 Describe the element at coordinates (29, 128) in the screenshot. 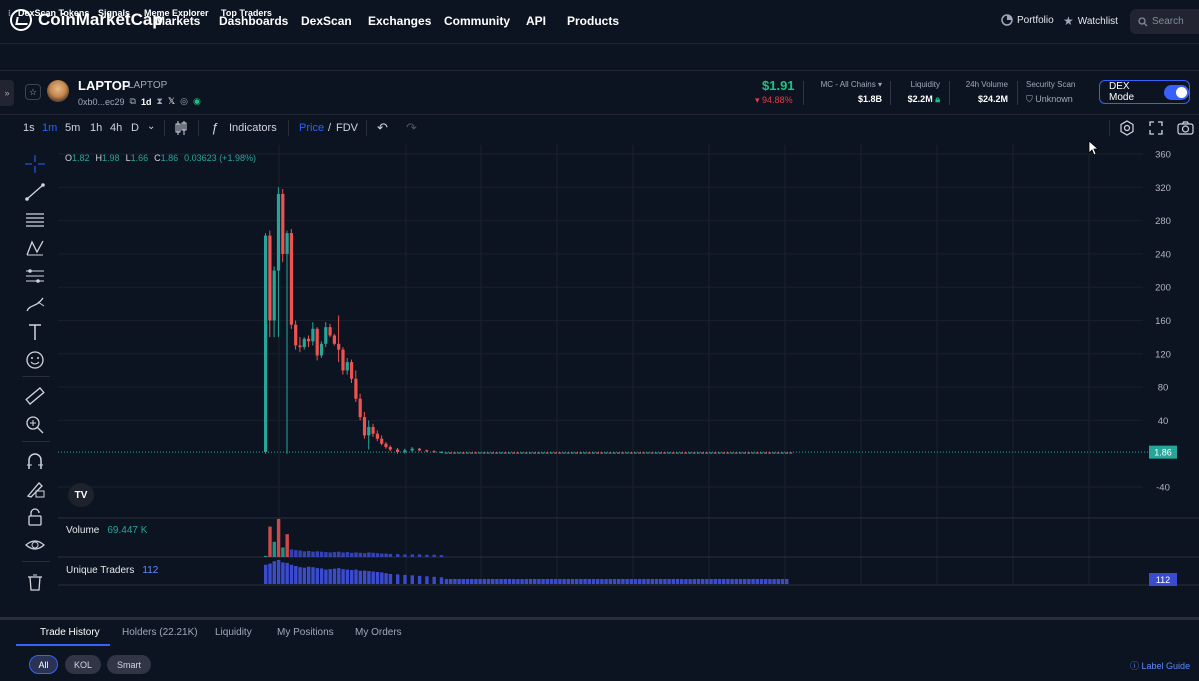

I see `timeframe-1s: 1s` at that location.